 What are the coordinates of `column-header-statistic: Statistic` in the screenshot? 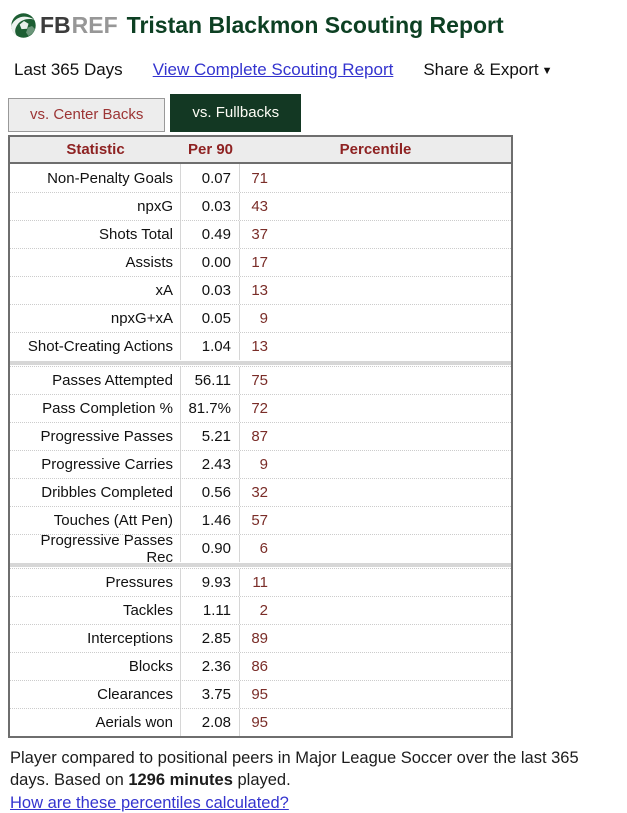 It's located at (95, 149).